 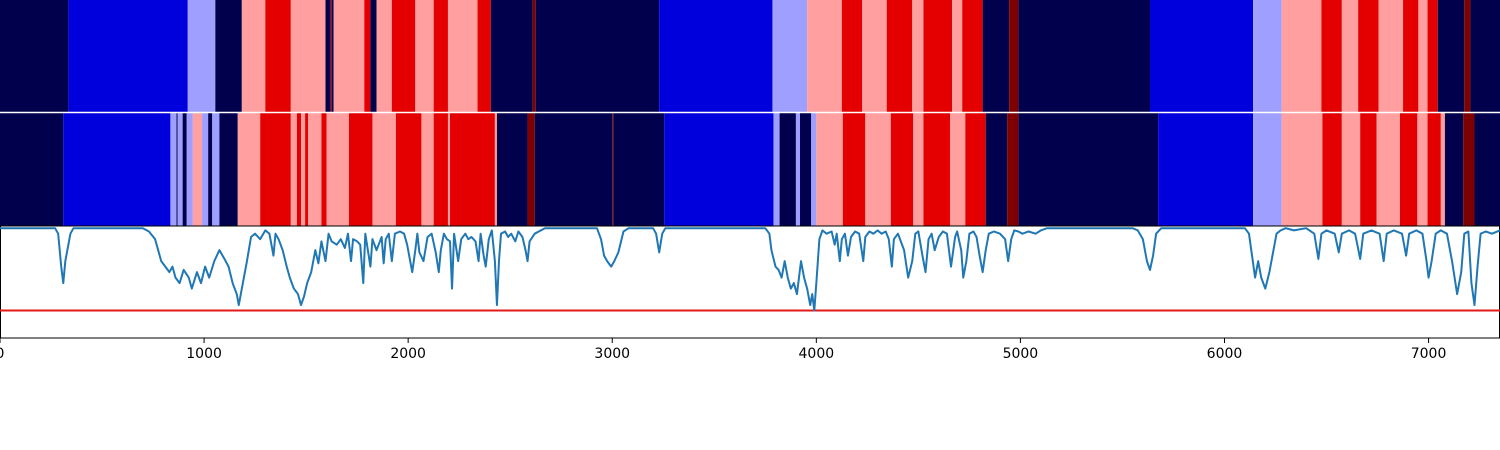 I want to click on x-axis: 0 1000 2000 3000 4000 5000 6000 7000, so click(x=723, y=350).